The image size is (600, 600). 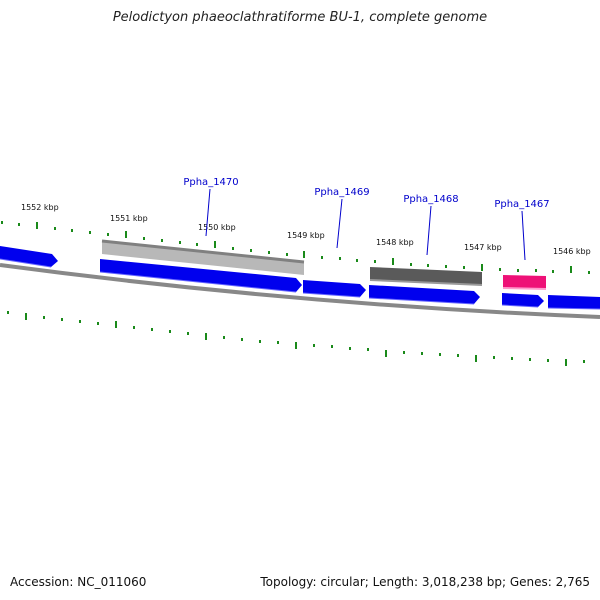 I want to click on feature-bar-light, so click(x=203, y=258).